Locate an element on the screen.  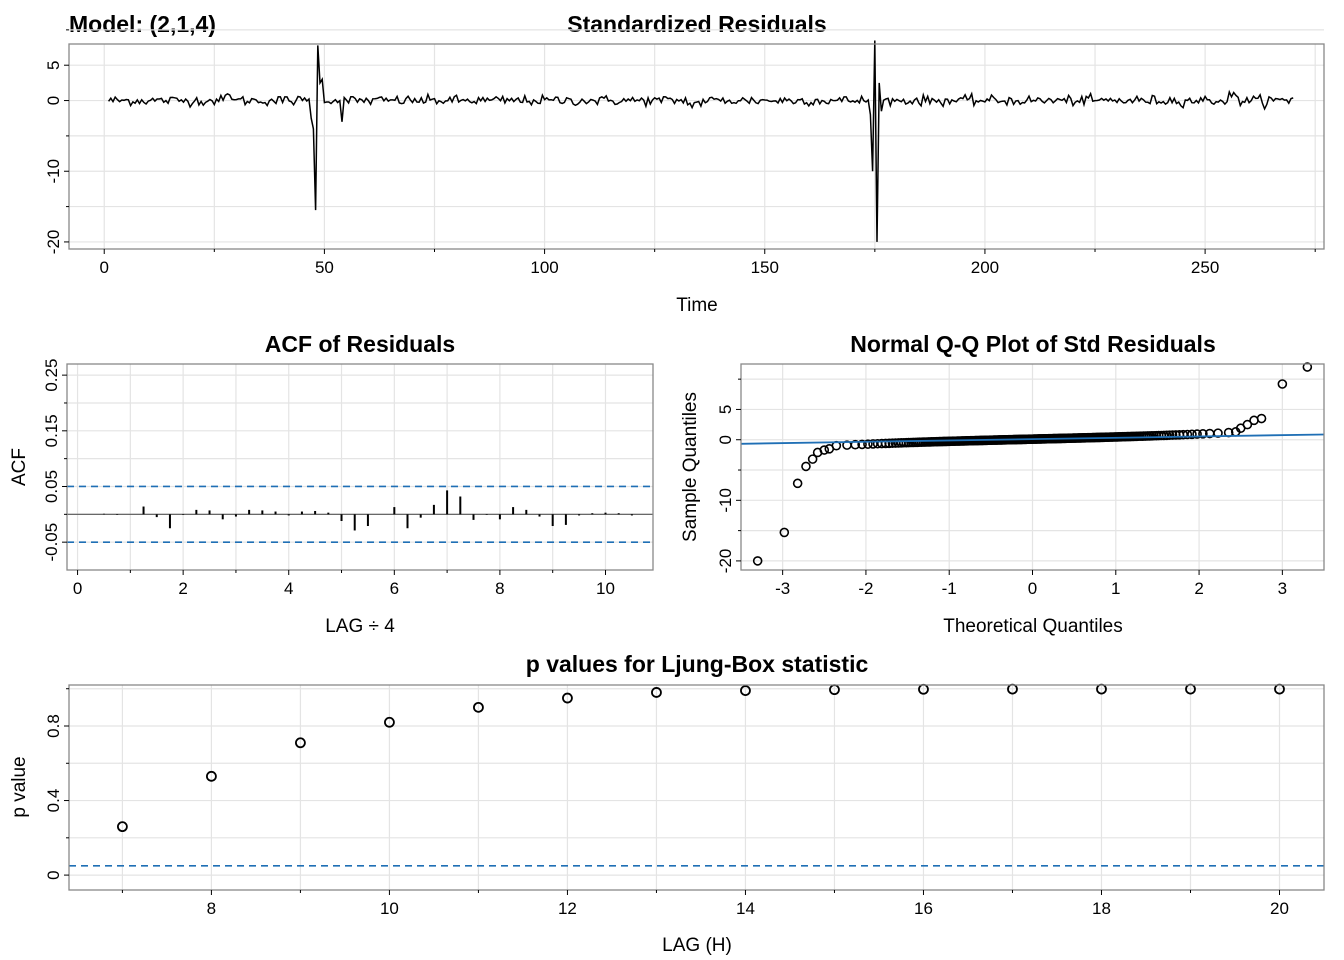
x-tick-label: 50 is located at coordinates (324, 267).